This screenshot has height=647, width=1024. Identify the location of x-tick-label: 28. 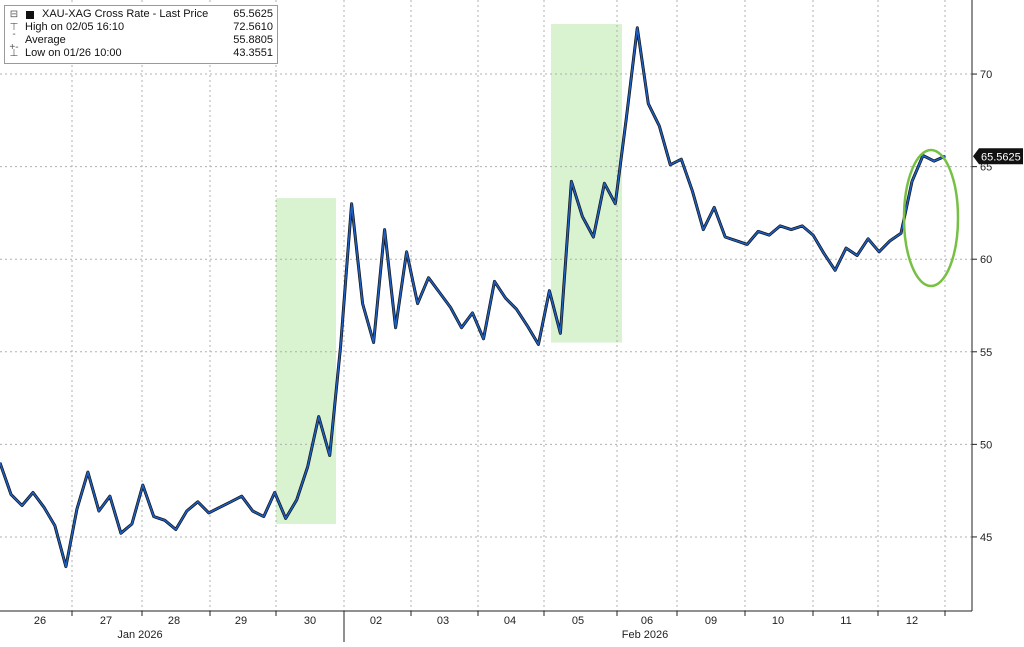
(174, 621).